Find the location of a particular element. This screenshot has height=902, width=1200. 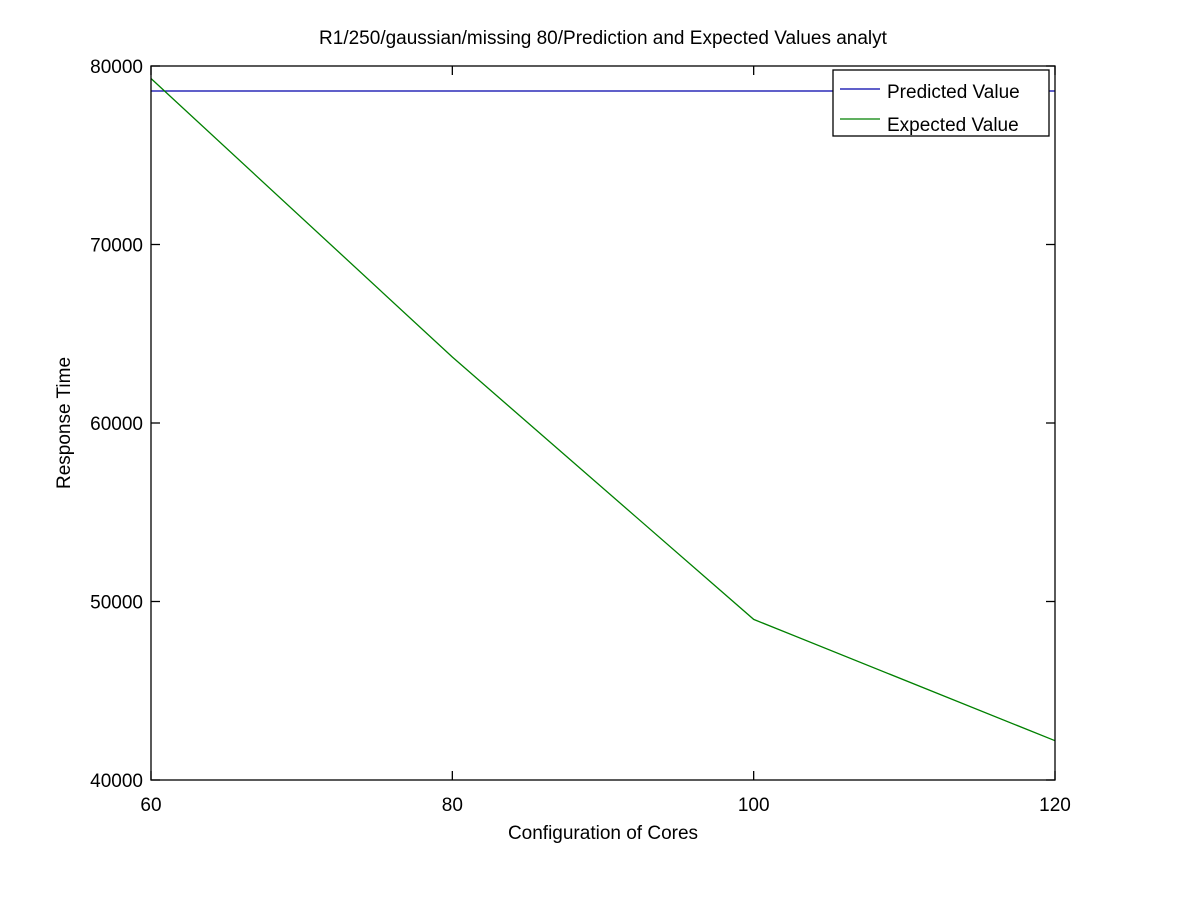

legend-label-predicted-value: Predicted Value is located at coordinates (953, 92).